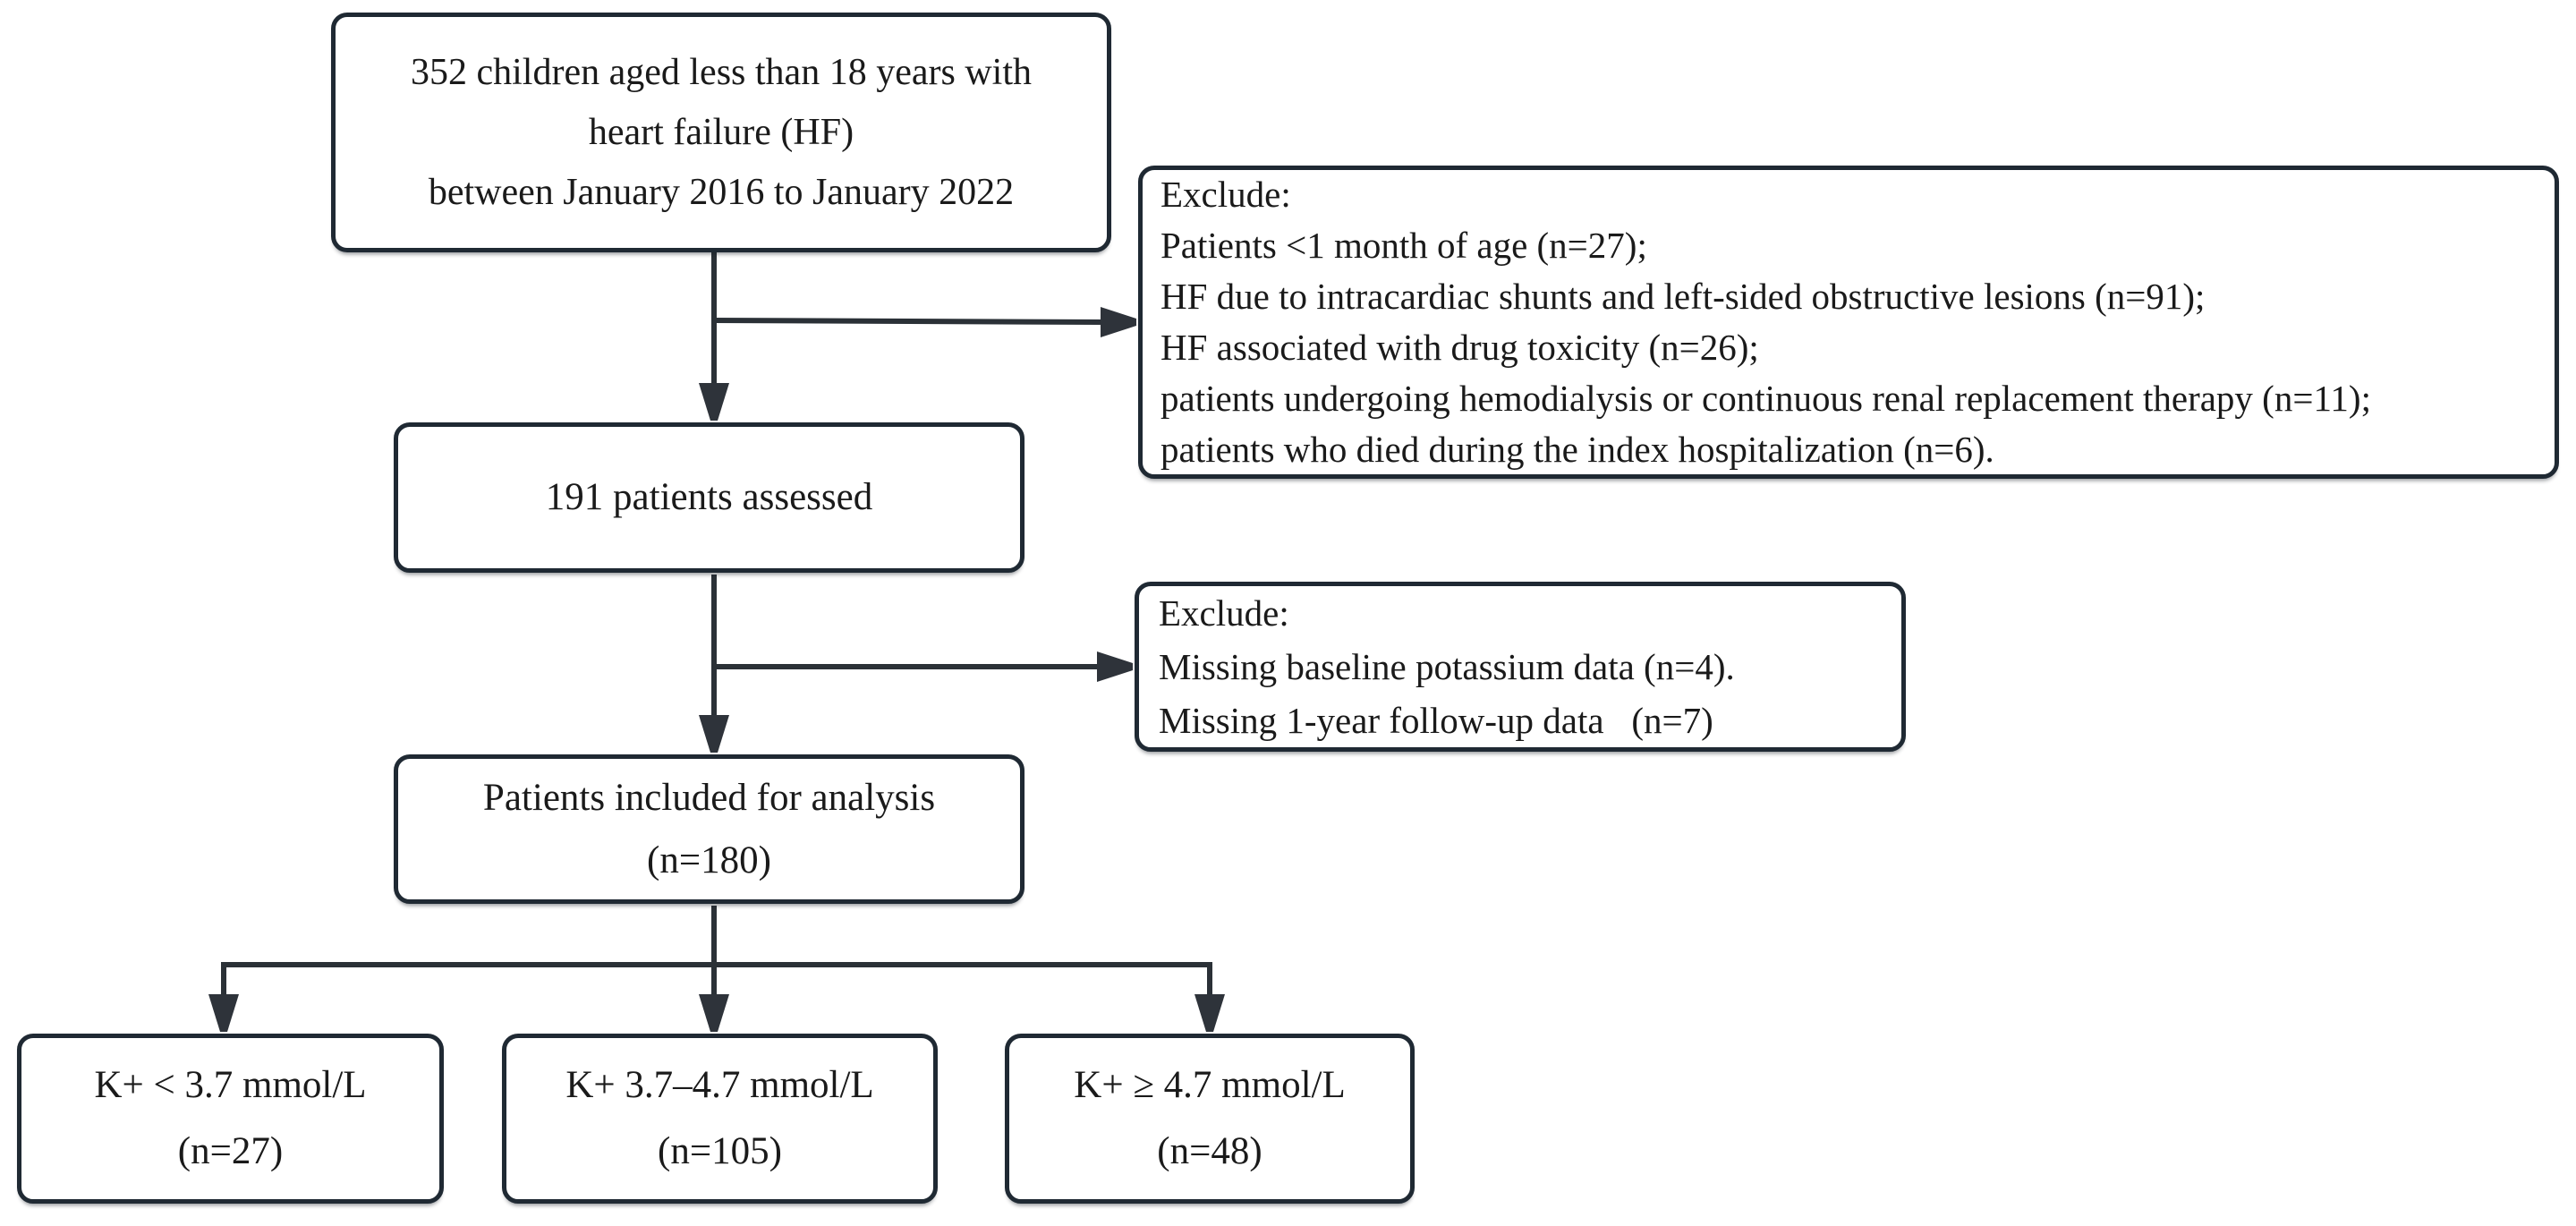 Image resolution: width=2576 pixels, height=1226 pixels. What do you see at coordinates (709, 829) in the screenshot?
I see `box-included: Patients included for analysis (n=180)` at bounding box center [709, 829].